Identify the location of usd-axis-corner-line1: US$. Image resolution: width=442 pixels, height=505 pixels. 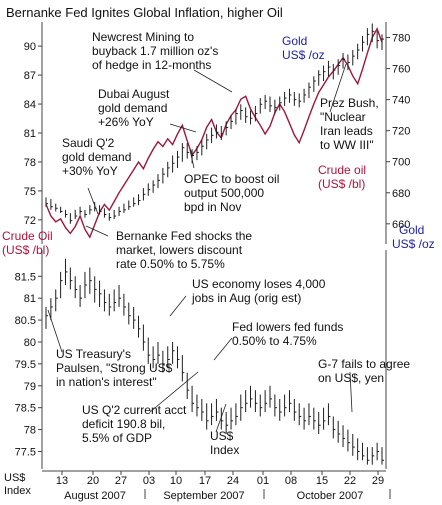
(14, 478).